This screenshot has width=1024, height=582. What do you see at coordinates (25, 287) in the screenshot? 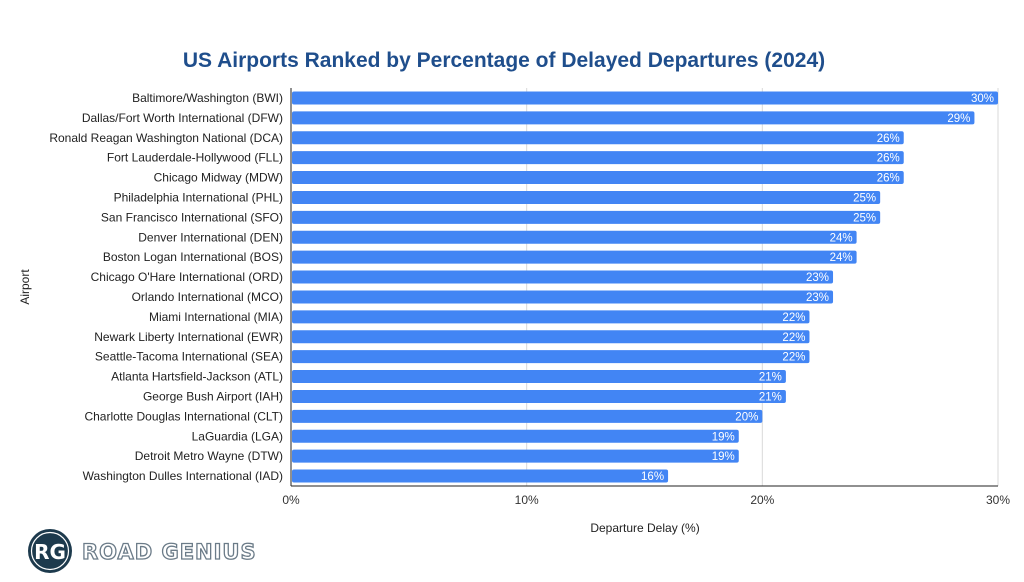
I see `y-axis-label: Airport` at bounding box center [25, 287].